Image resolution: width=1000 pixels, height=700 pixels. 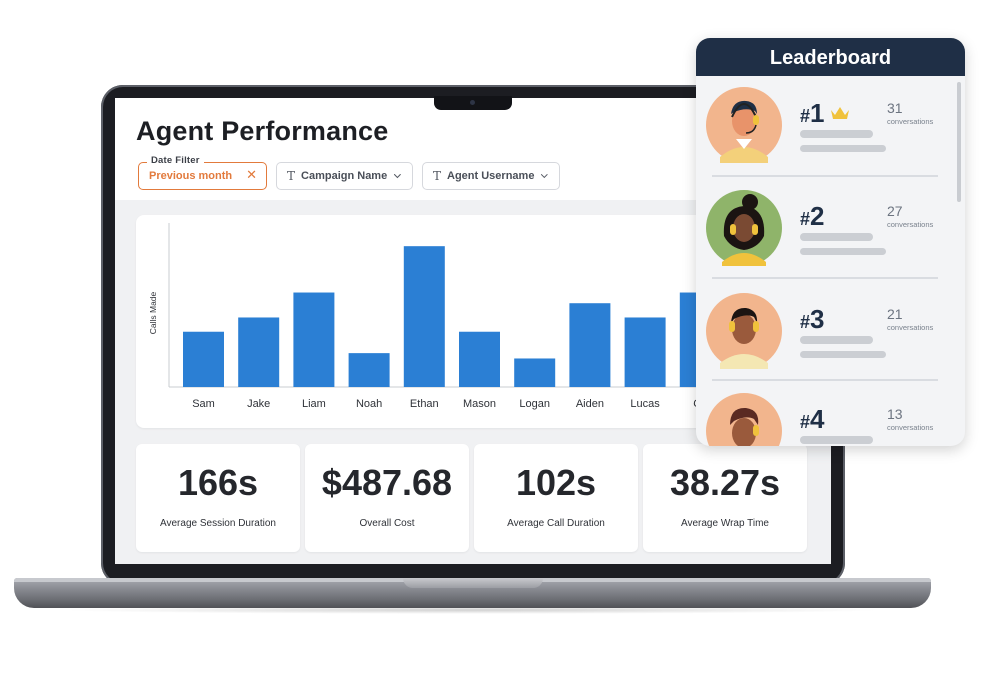 I want to click on bar-lucas, so click(x=645, y=352).